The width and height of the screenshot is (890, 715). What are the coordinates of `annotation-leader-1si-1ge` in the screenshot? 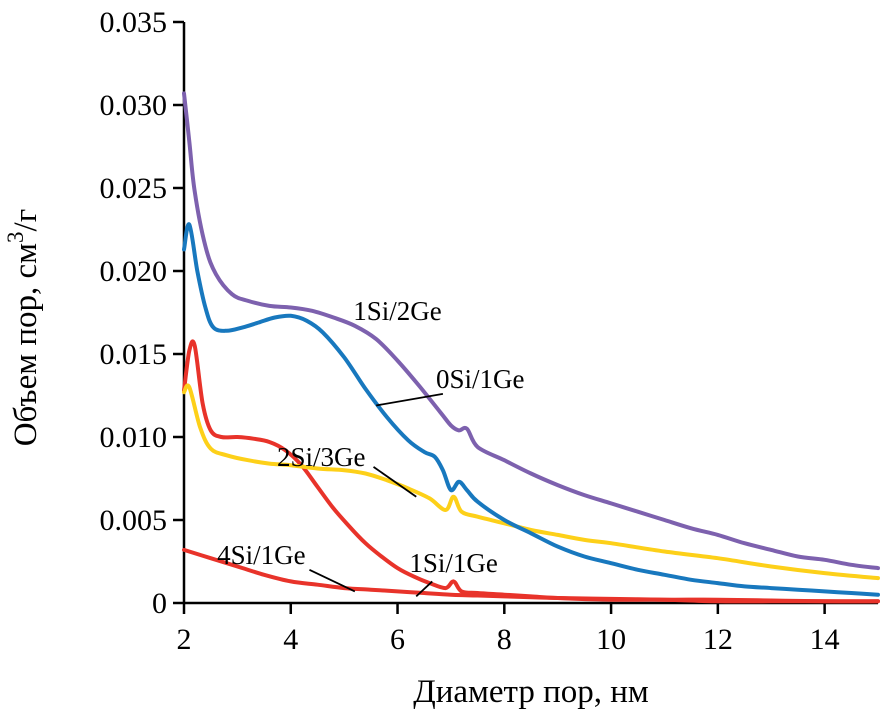 It's located at (424, 589).